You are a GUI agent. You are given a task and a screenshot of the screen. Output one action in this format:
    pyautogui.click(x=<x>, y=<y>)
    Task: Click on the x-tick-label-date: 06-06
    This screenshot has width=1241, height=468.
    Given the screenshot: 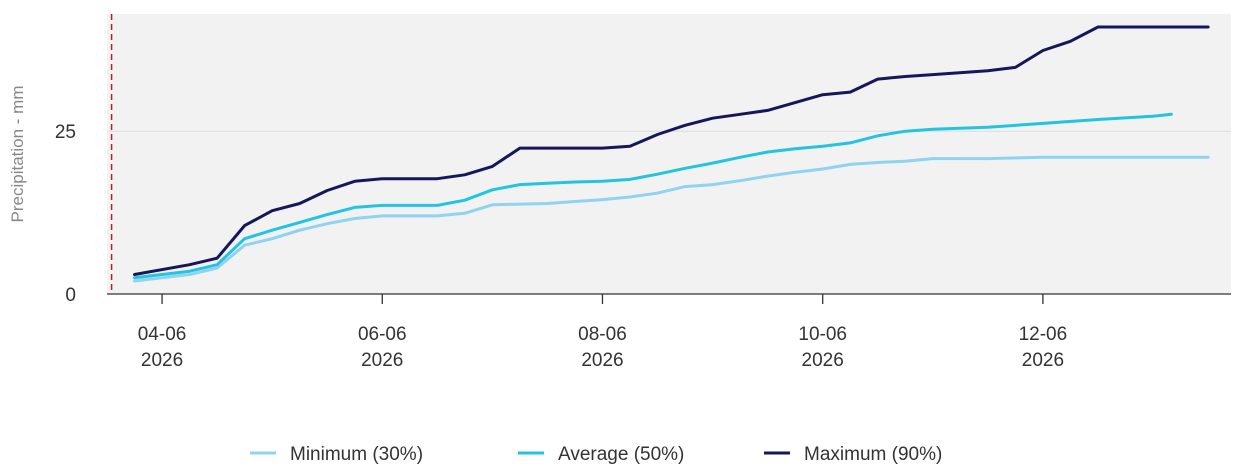 What is the action you would take?
    pyautogui.click(x=382, y=334)
    